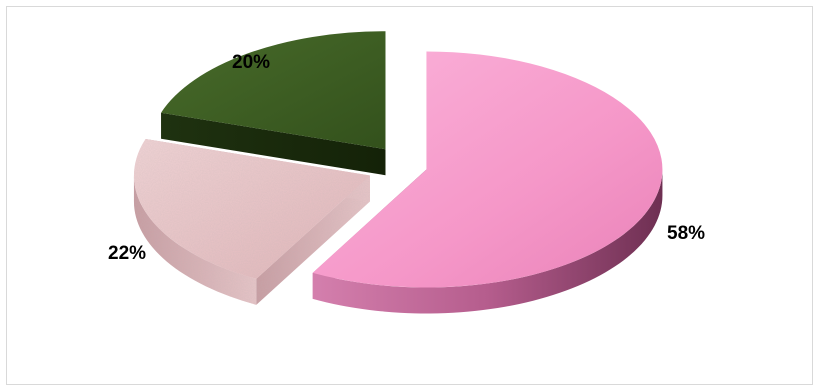  What do you see at coordinates (251, 62) in the screenshot?
I see `slice-label-20: 20%` at bounding box center [251, 62].